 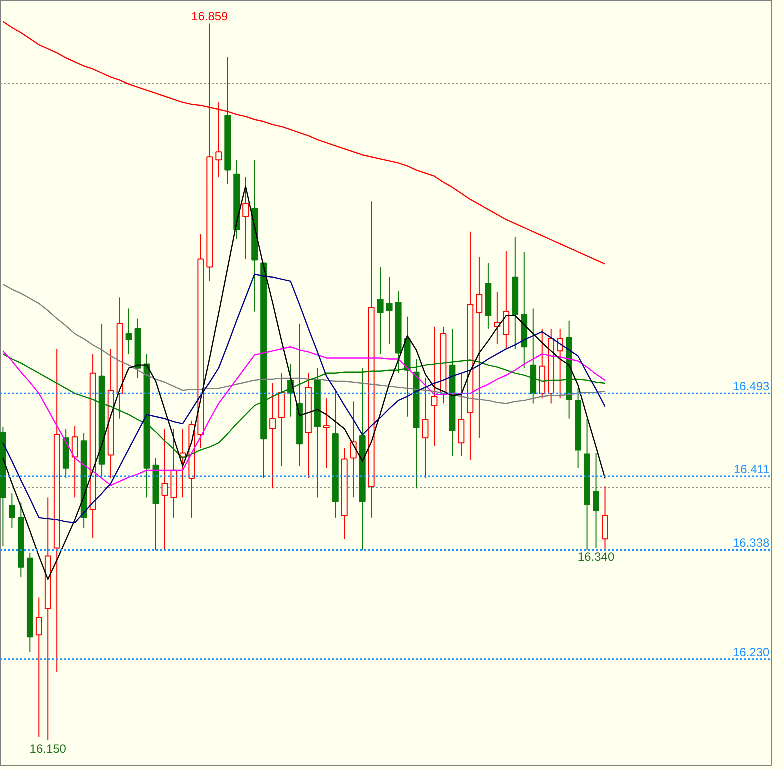 What do you see at coordinates (596, 557) in the screenshot?
I see `annotation: 16.340` at bounding box center [596, 557].